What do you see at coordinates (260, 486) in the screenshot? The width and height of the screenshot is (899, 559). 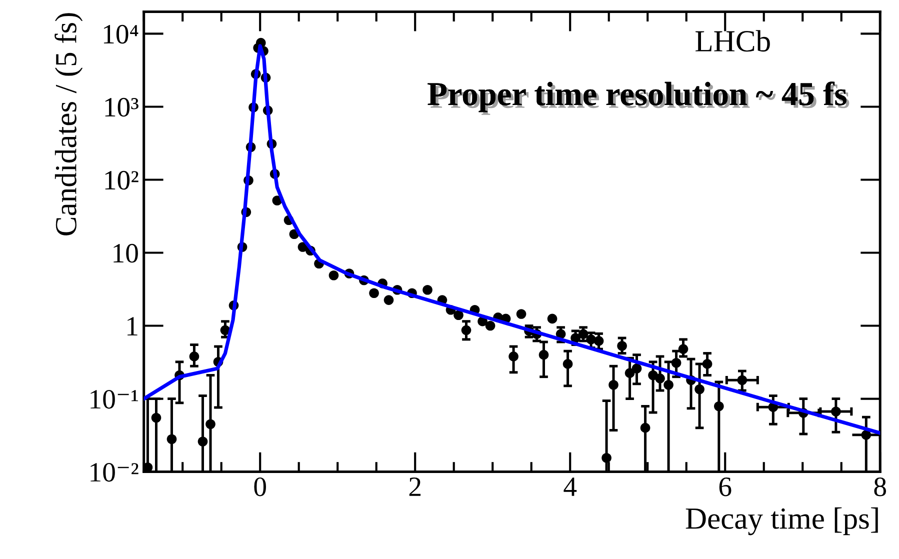 I see `x-tick-label: 0` at bounding box center [260, 486].